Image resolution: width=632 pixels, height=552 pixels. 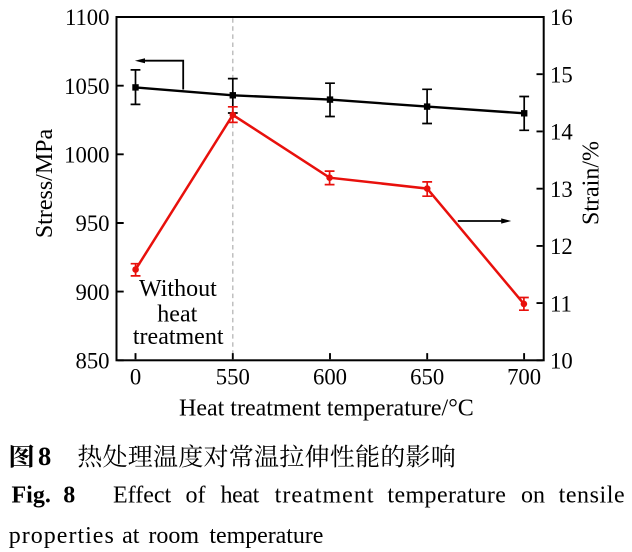 I want to click on svg-text: of, so click(x=196, y=495).